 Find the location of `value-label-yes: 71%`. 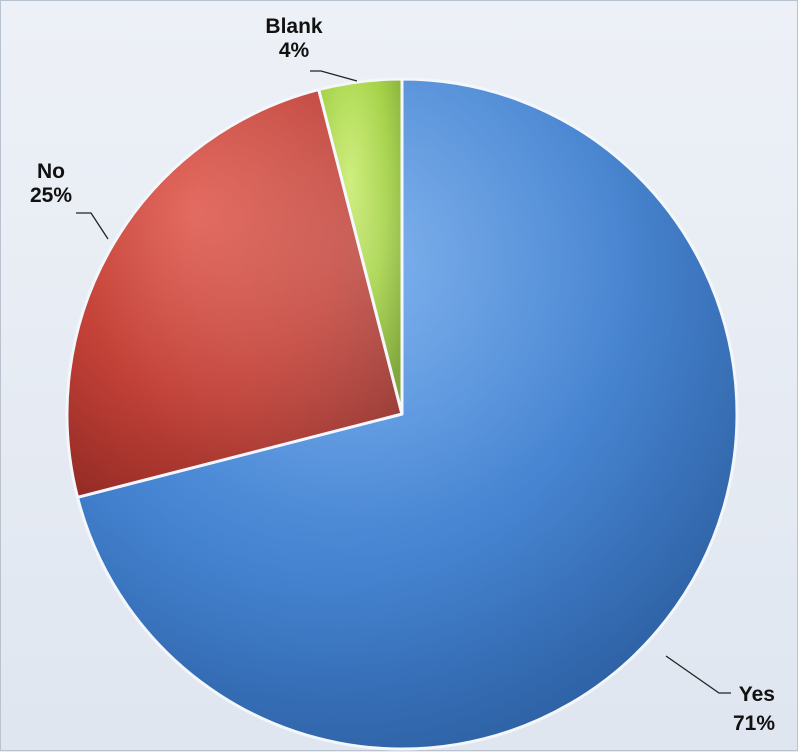

value-label-yes: 71% is located at coordinates (754, 723).